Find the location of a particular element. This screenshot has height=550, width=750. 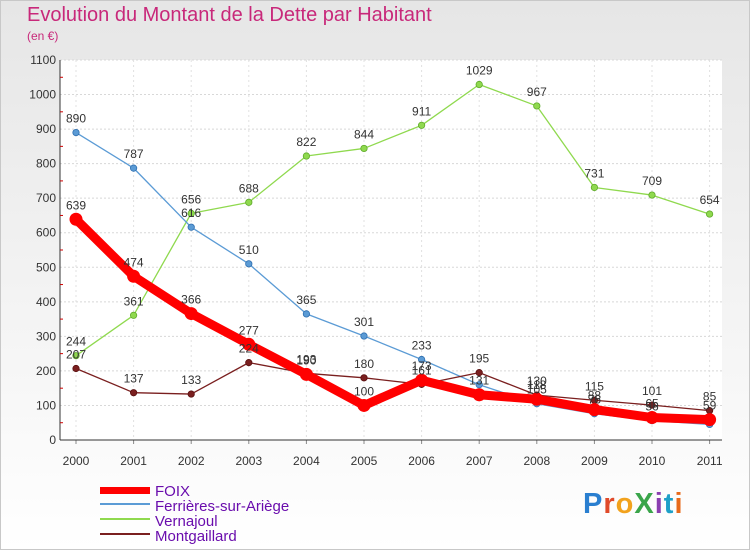

data-label: 131 is located at coordinates (479, 381).